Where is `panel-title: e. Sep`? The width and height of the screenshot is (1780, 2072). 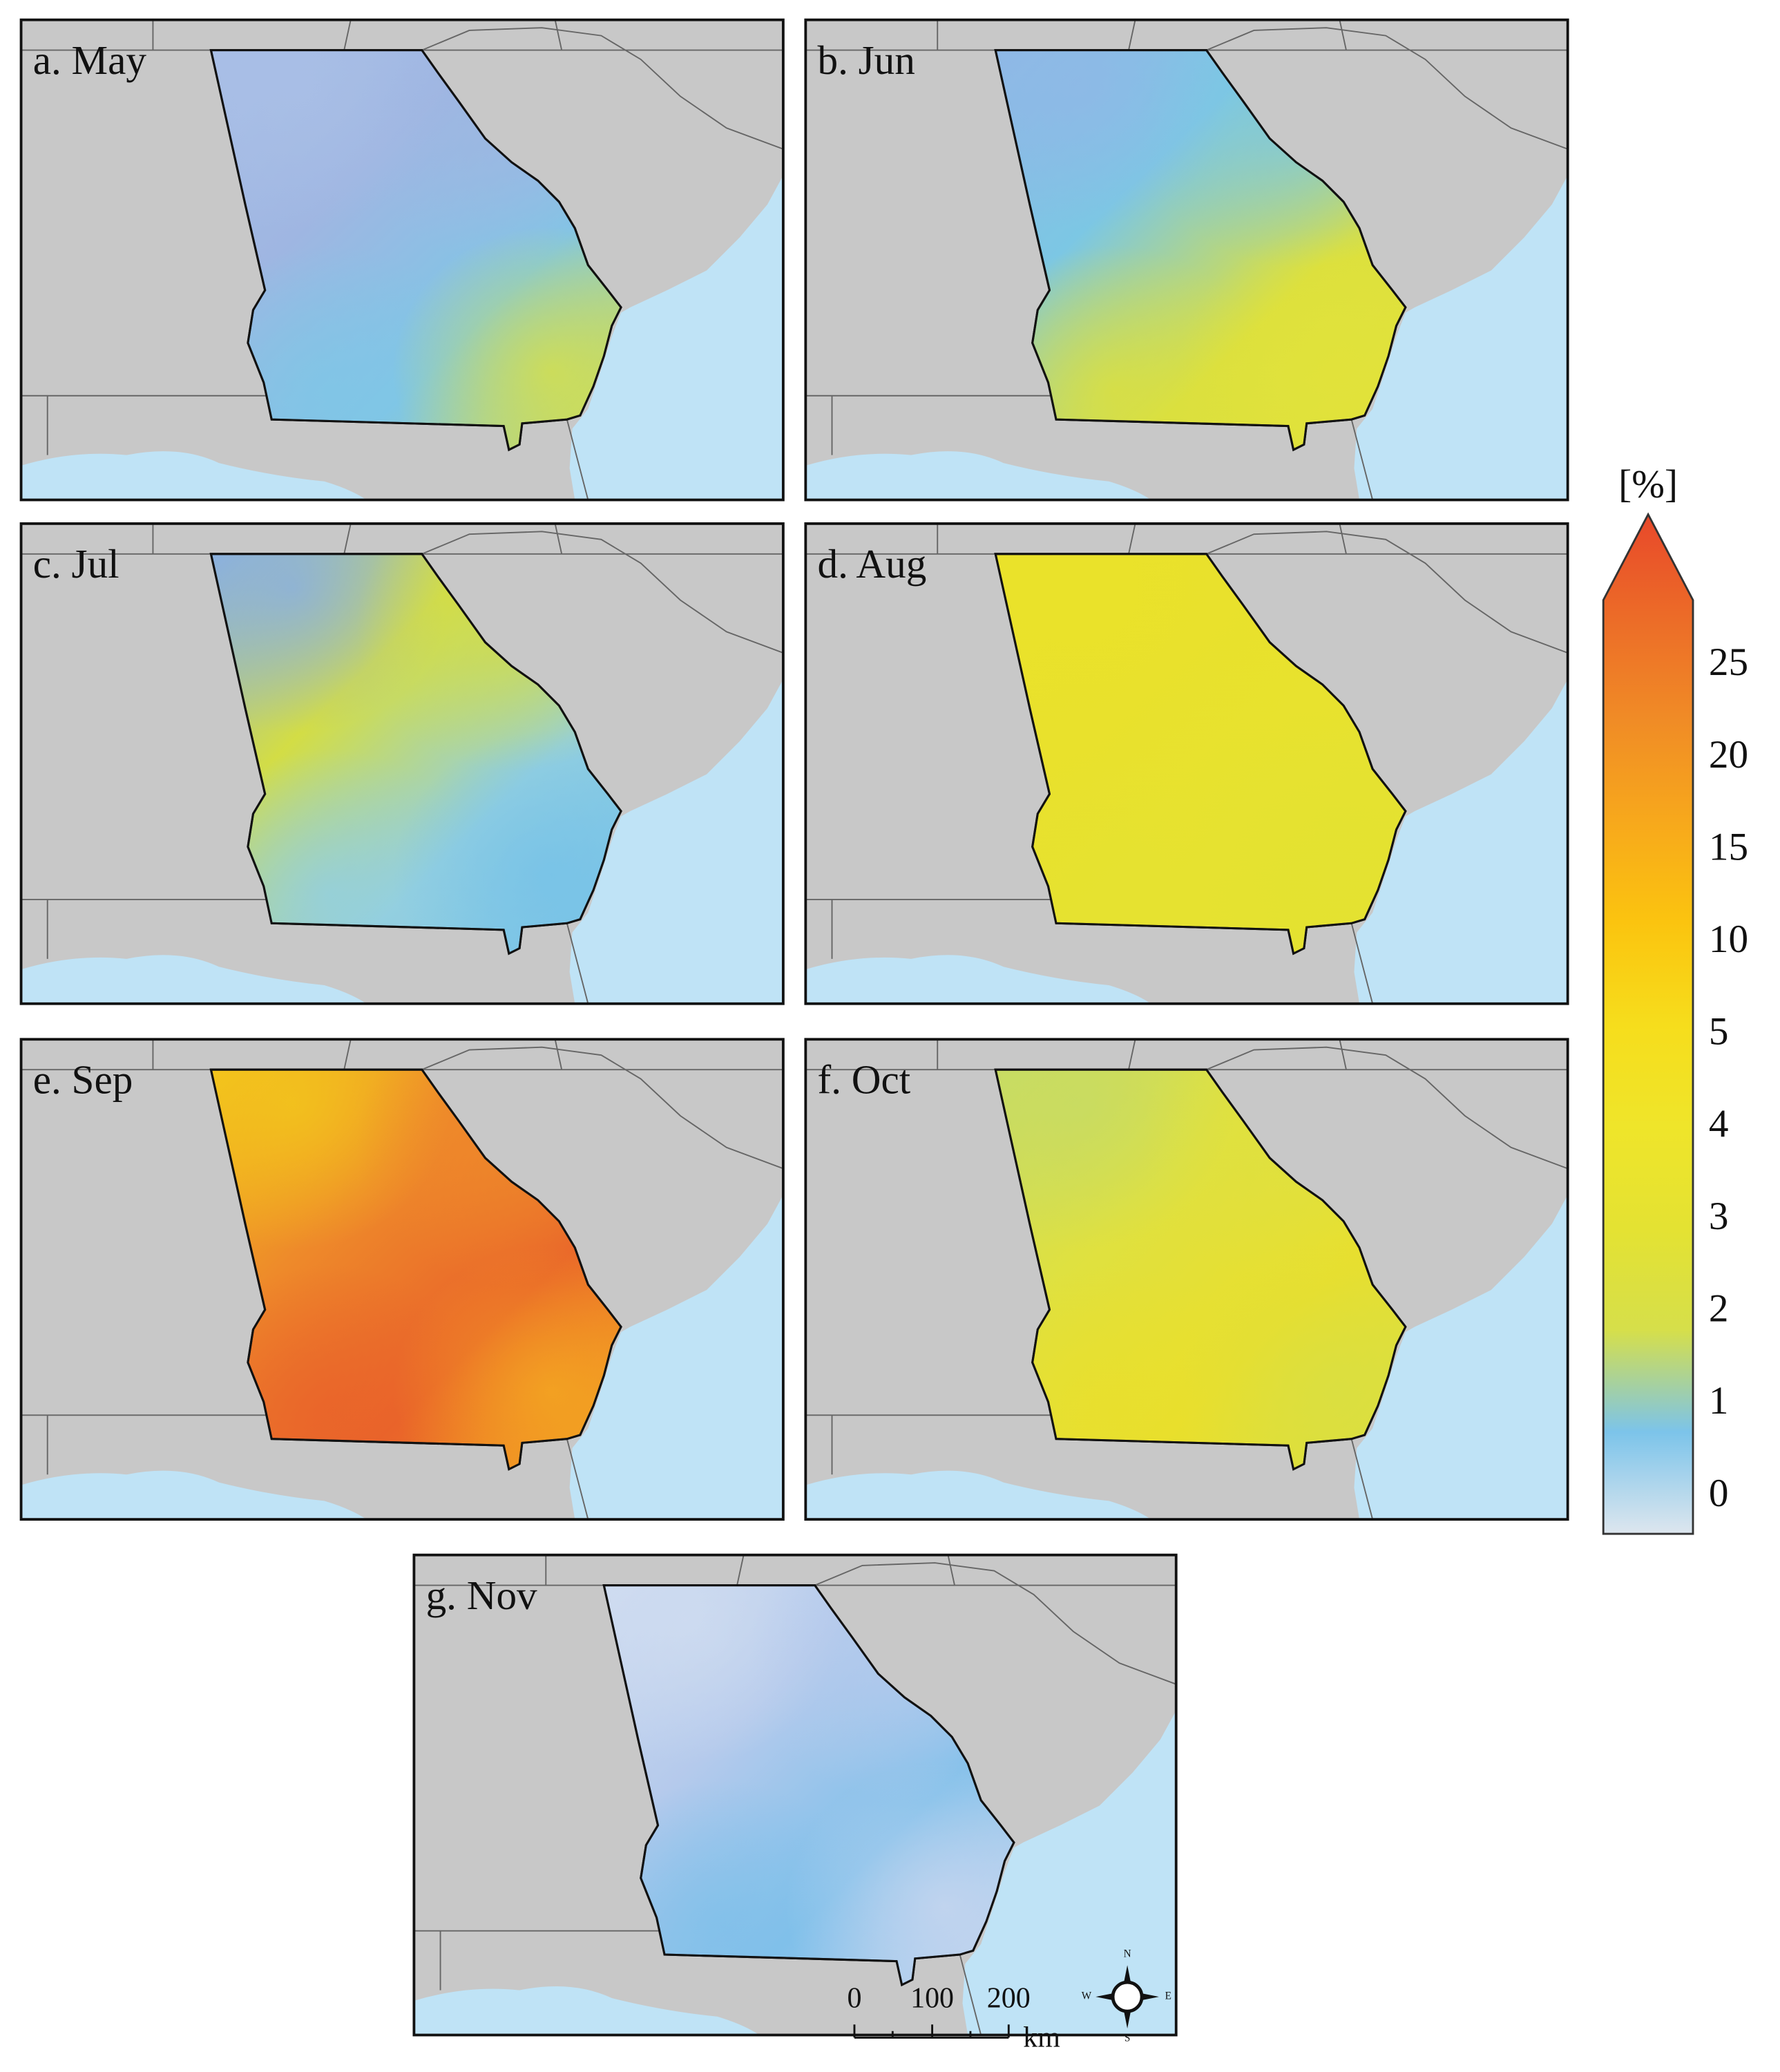
panel-title: e. Sep is located at coordinates (83, 1080).